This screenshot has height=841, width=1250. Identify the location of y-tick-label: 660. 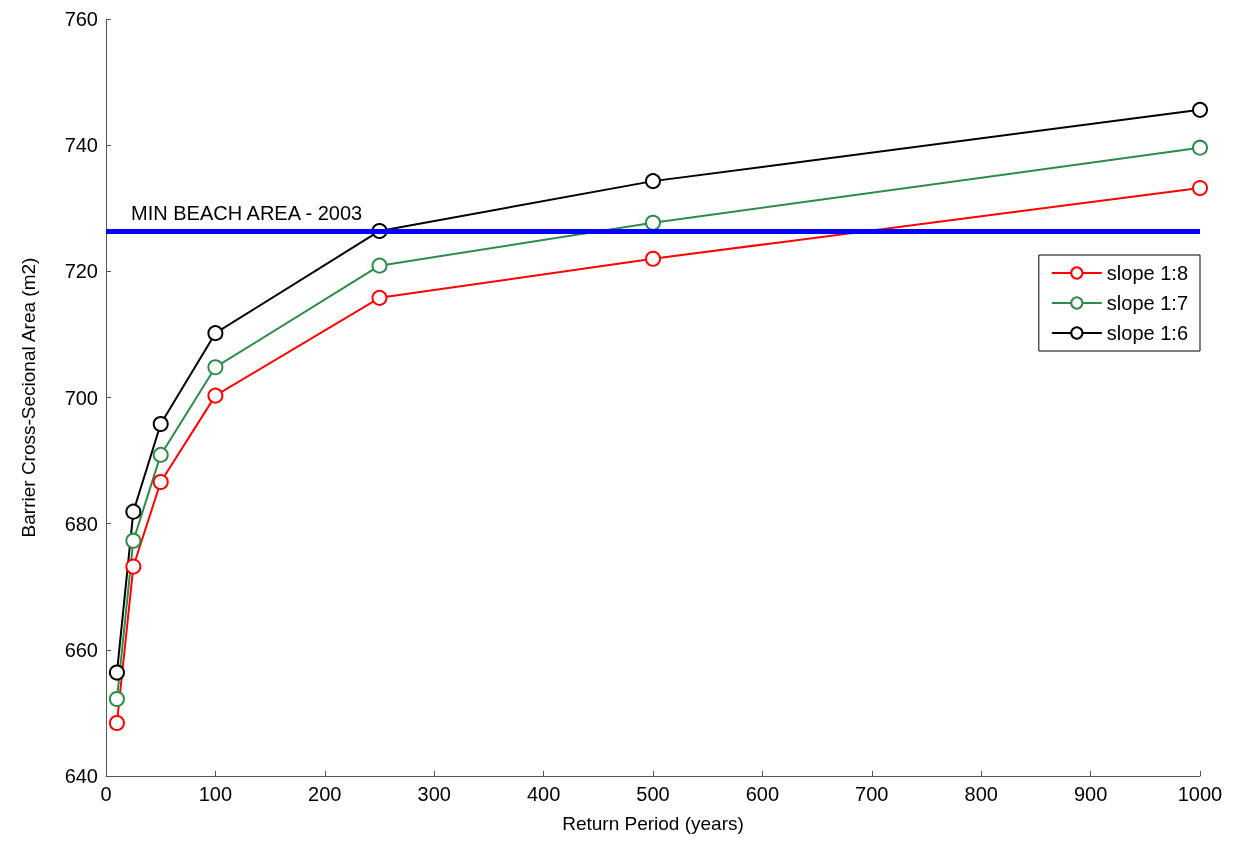
(81, 649).